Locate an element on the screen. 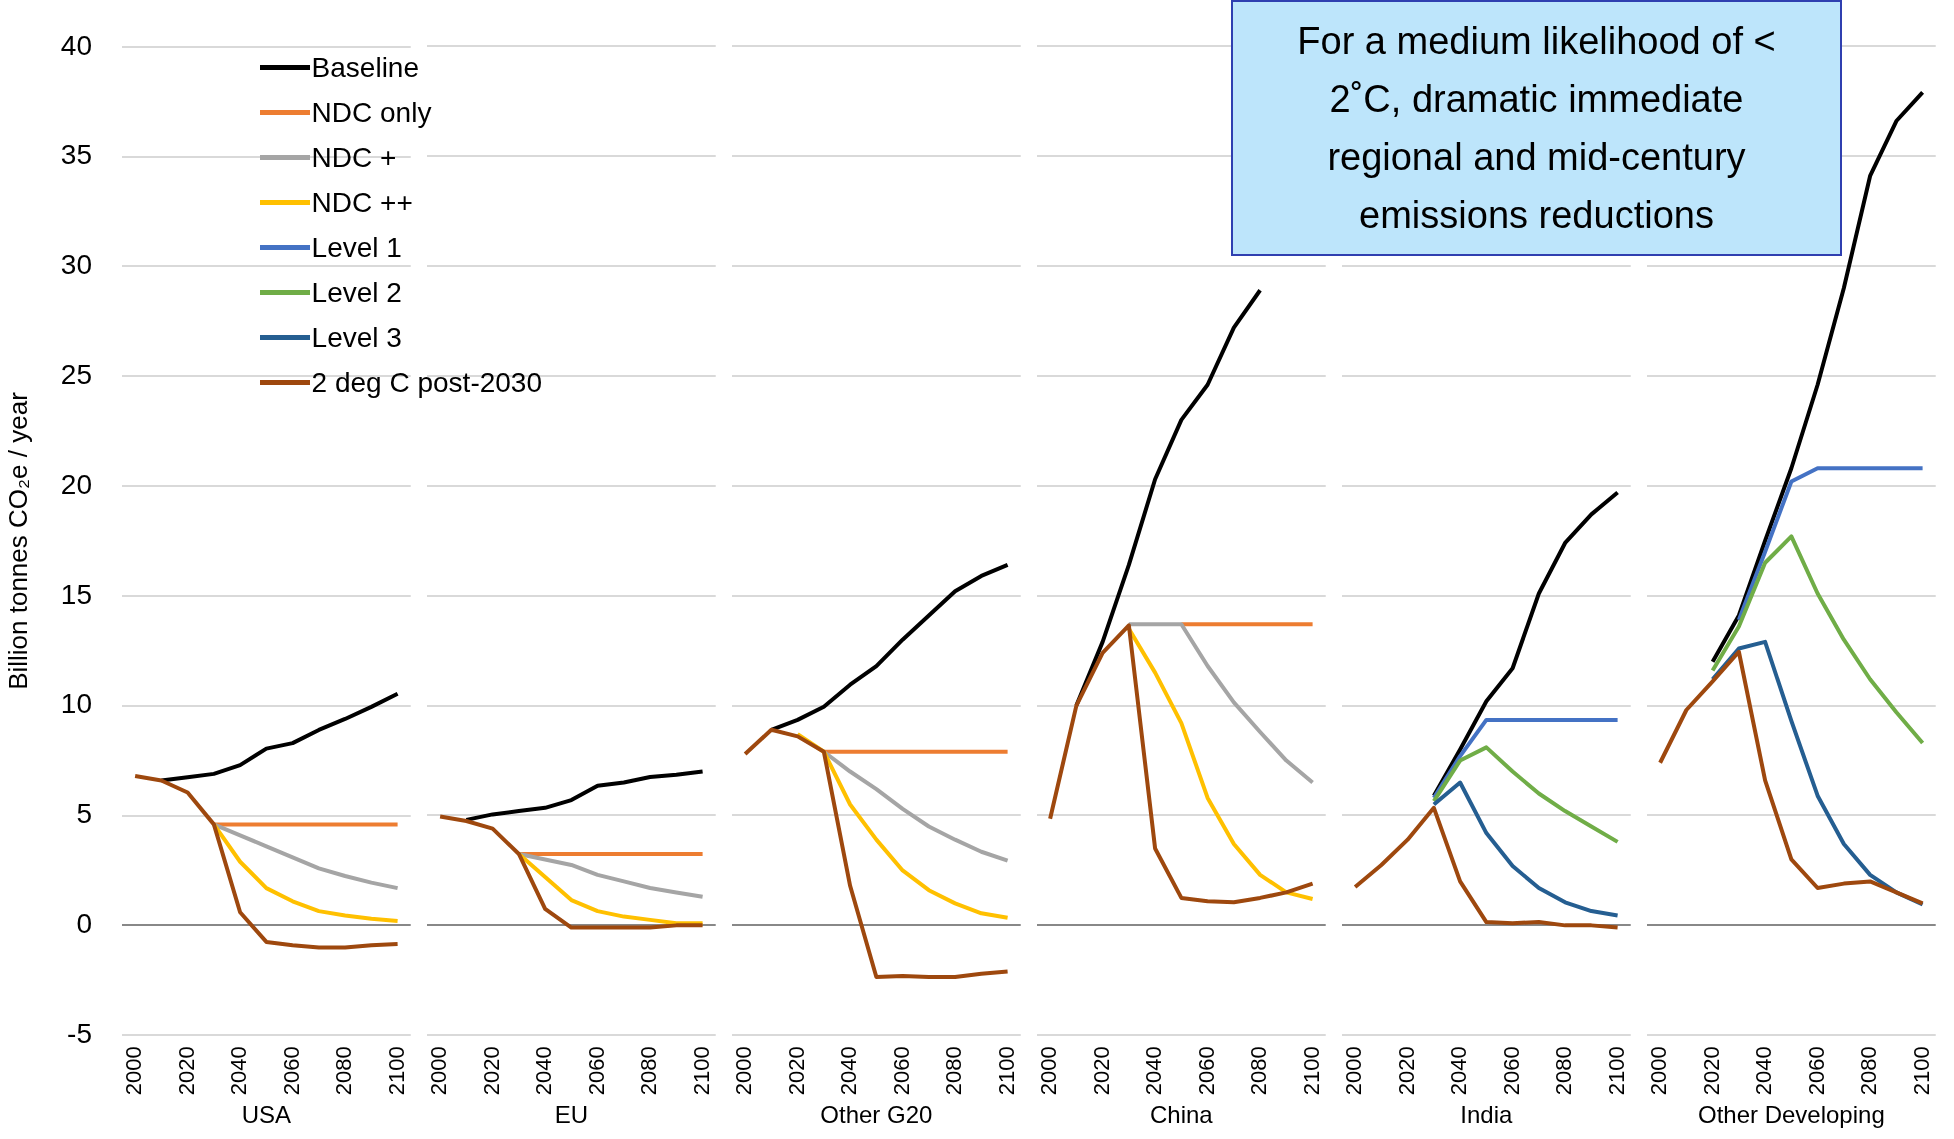 This screenshot has width=1954, height=1139. note-box: For a medium likelihood of < 2˚C, dramatic immediate regional and mid-century emissions reductions is located at coordinates (1536, 128).